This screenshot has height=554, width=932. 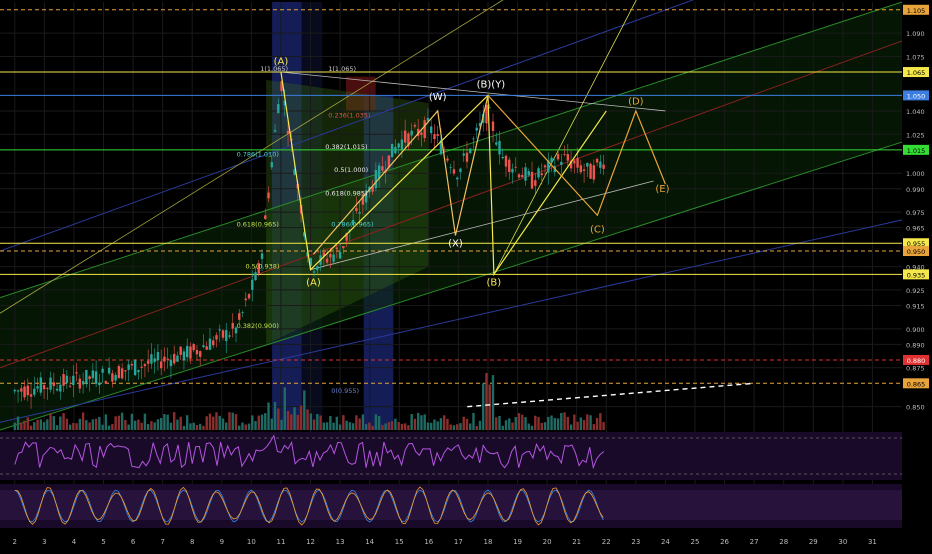 What do you see at coordinates (309, 506) in the screenshot?
I see `stoch-d-line` at bounding box center [309, 506].